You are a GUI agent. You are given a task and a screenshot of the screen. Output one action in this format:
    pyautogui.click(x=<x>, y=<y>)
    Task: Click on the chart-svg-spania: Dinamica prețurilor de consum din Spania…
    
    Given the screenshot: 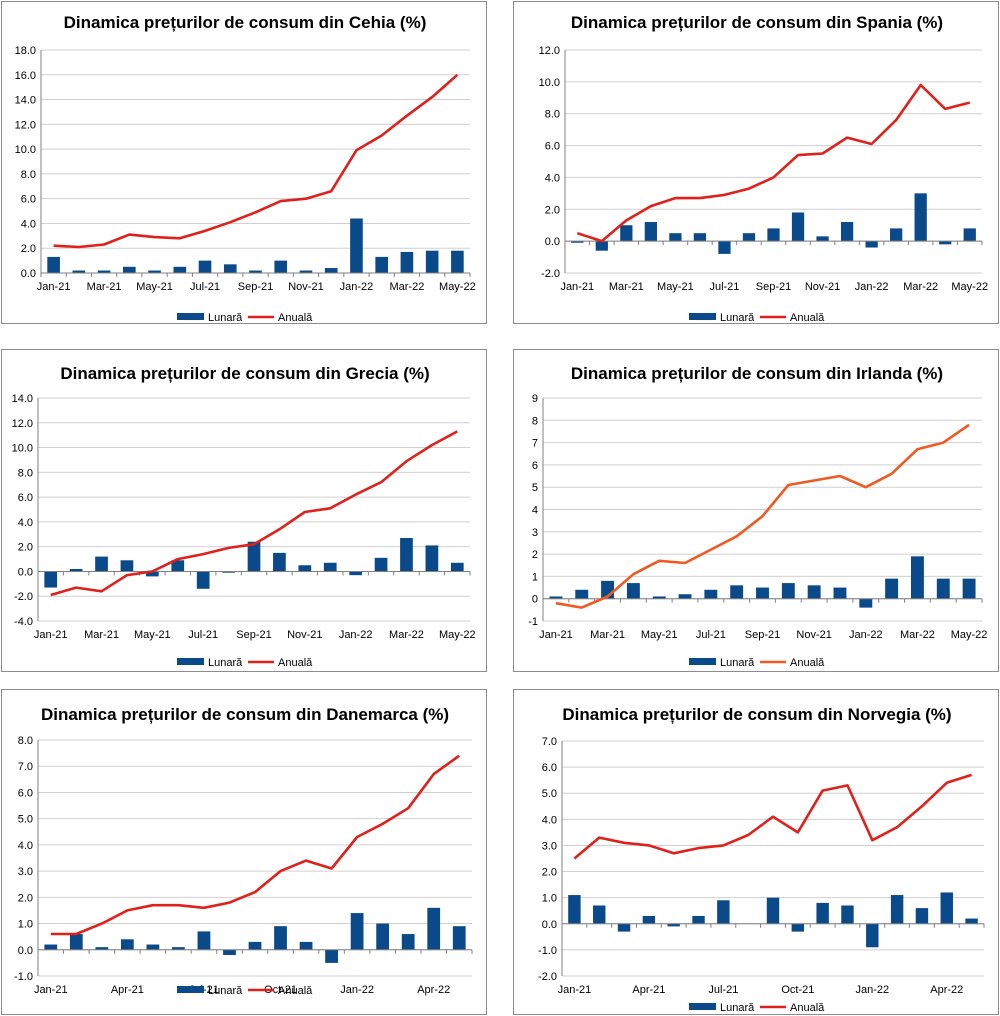 What is the action you would take?
    pyautogui.click(x=764, y=168)
    